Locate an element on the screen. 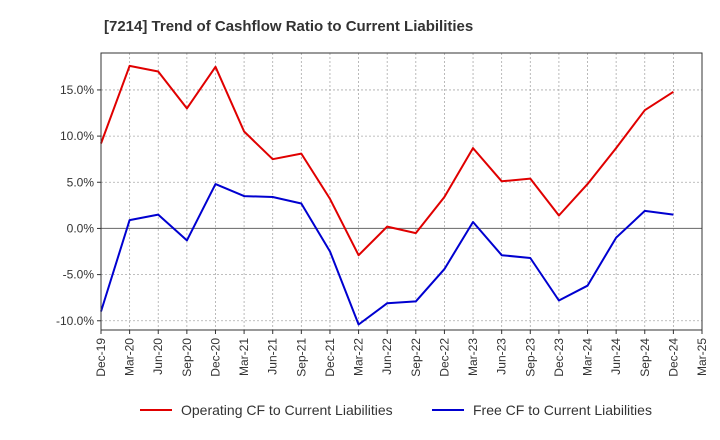 This screenshot has width=720, height=440. x-tick-label: Jun-24 is located at coordinates (616, 356).